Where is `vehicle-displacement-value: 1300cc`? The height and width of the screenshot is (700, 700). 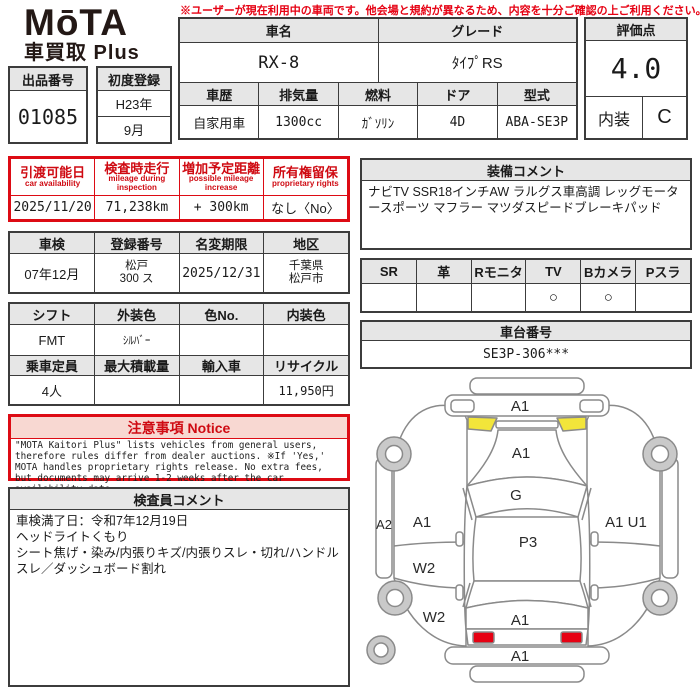
vehicle-displacement-value: 1300cc is located at coordinates (298, 121).